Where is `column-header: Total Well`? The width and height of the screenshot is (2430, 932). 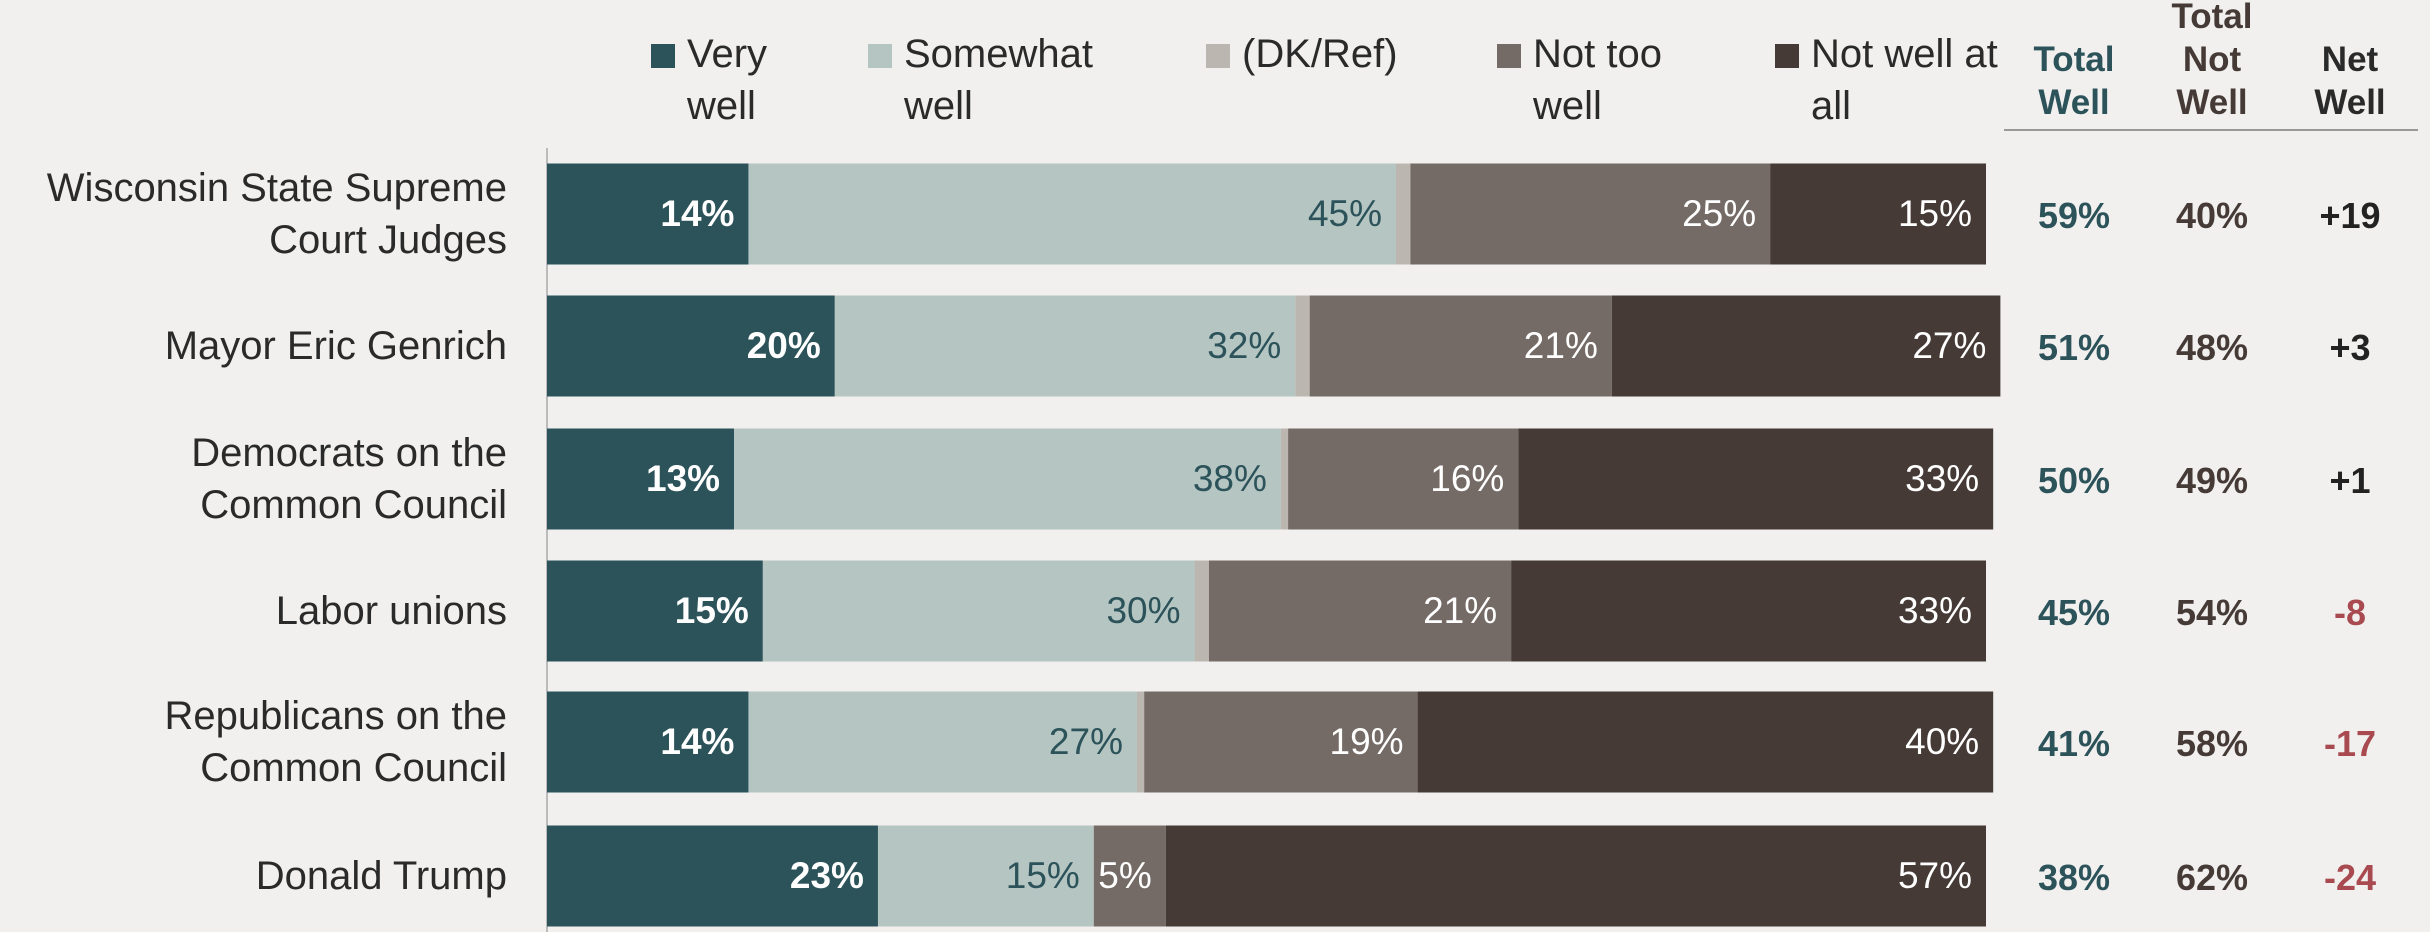 column-header: Total Well is located at coordinates (2074, 81).